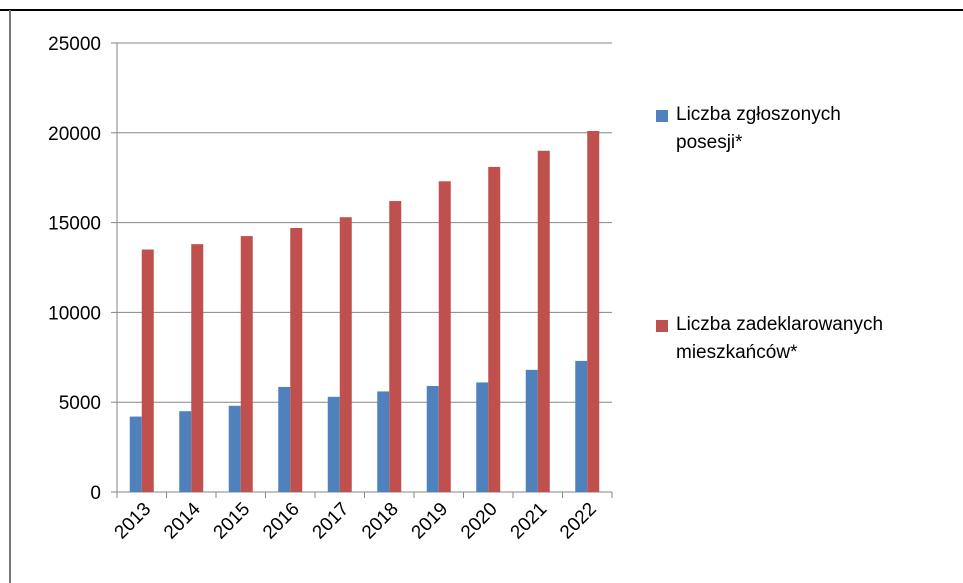  Describe the element at coordinates (281, 521) in the screenshot. I see `x-tick-label: 2016` at that location.